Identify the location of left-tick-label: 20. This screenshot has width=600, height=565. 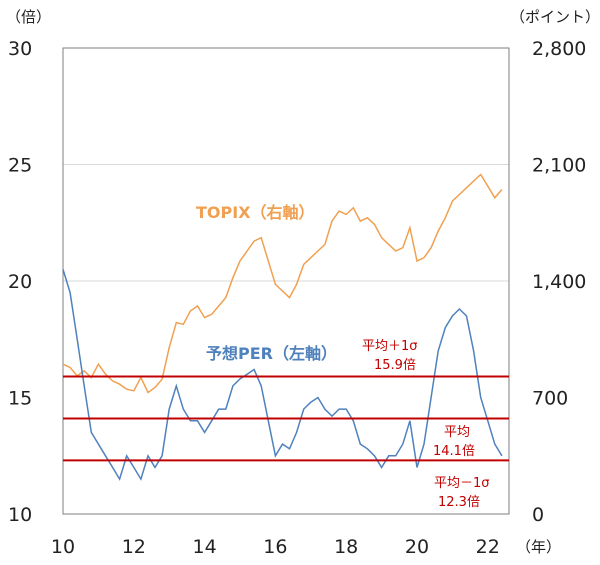
(20, 282).